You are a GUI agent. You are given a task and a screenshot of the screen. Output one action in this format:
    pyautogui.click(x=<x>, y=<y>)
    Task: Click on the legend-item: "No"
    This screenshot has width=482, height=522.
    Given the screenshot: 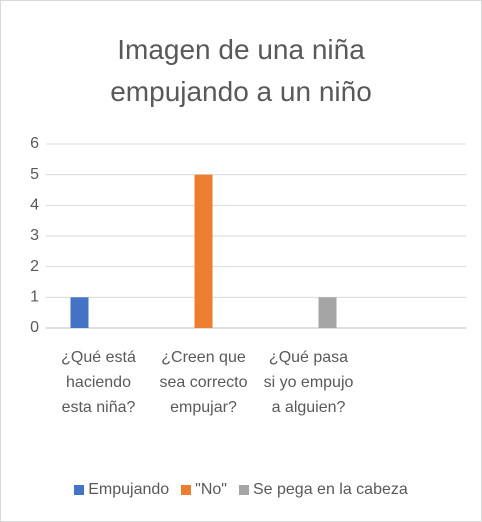 What is the action you would take?
    pyautogui.click(x=204, y=490)
    